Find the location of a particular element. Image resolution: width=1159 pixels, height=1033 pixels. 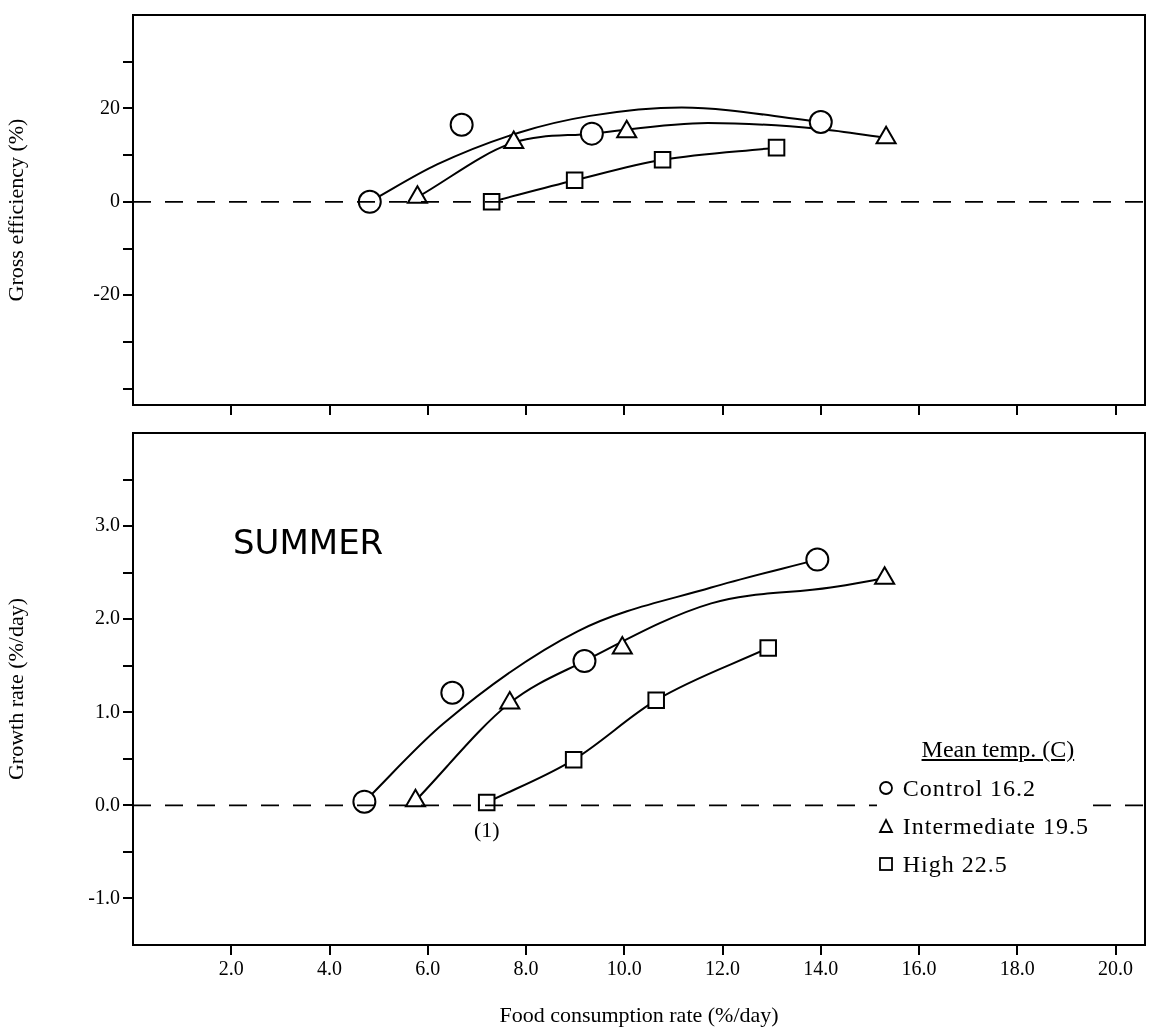

y-tick-label: 1.0 is located at coordinates (107, 710).